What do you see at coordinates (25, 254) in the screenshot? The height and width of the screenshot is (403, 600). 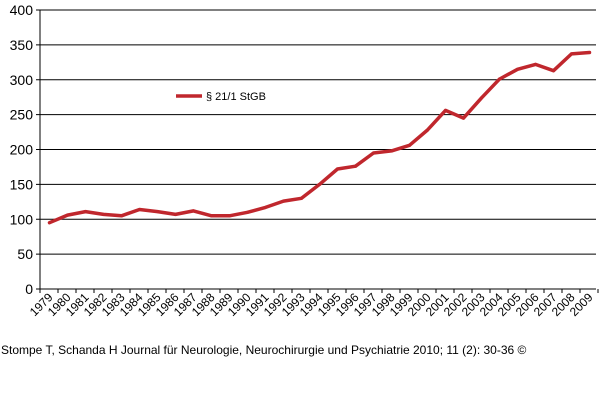 I see `y-tick-label: 50` at bounding box center [25, 254].